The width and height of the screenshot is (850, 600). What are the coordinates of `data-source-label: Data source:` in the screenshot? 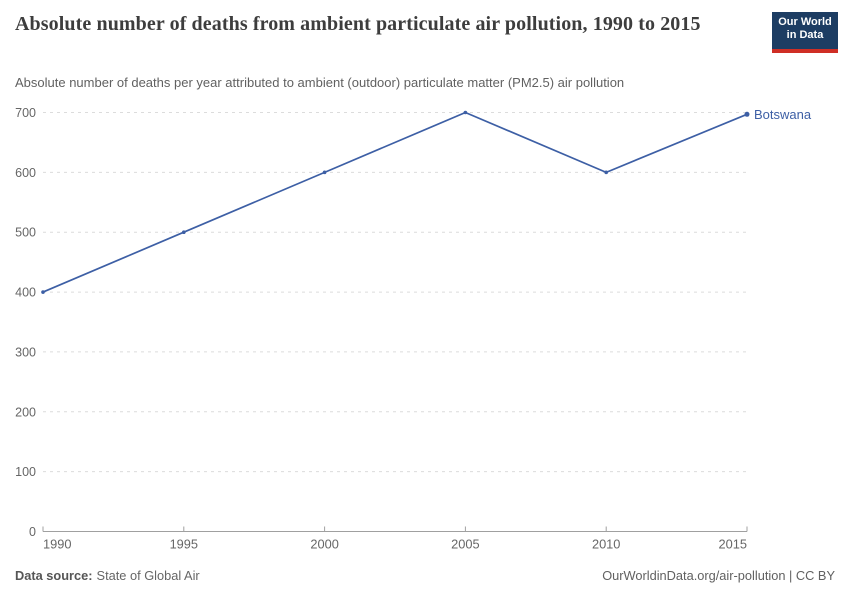 It's located at (54, 575).